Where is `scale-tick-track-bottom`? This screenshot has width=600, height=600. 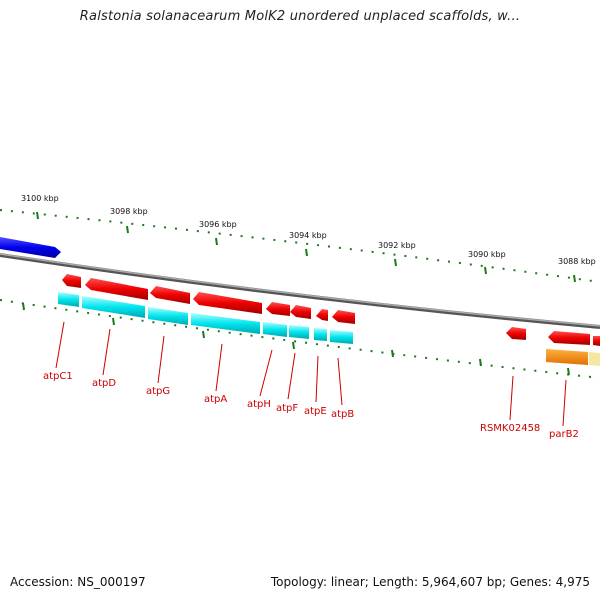
scale-tick-track-bottom is located at coordinates (300, 339).